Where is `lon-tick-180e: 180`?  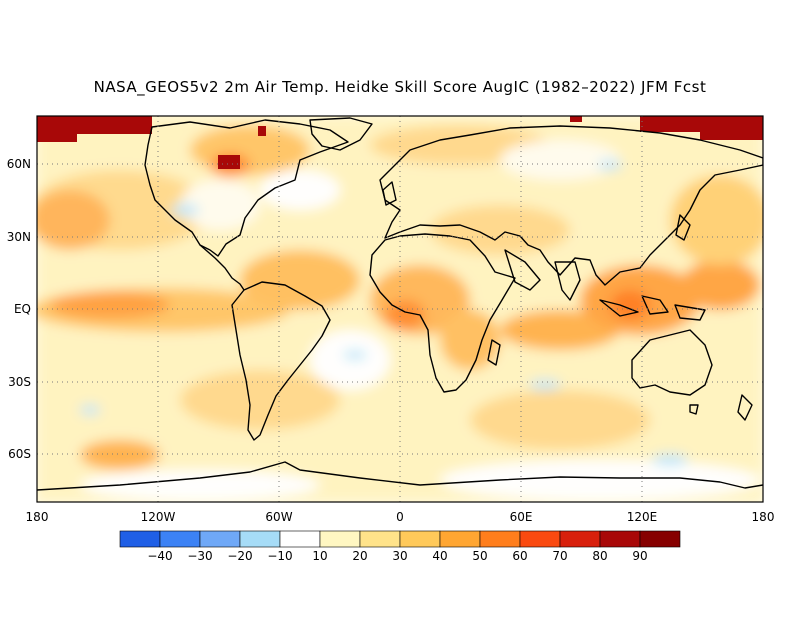
lon-tick-180e: 180 is located at coordinates (763, 517).